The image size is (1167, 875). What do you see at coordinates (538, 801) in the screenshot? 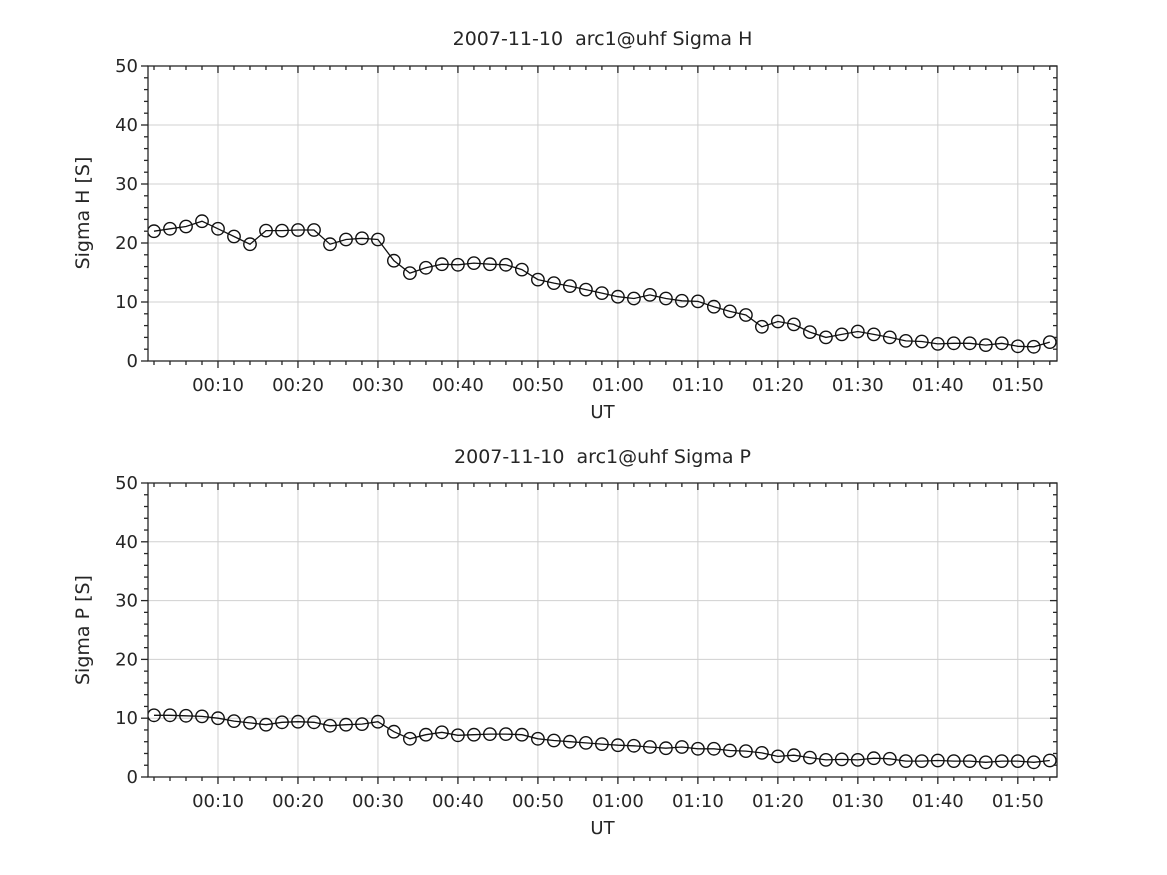
I see `plot2-xtick-label: 00:50` at bounding box center [538, 801].